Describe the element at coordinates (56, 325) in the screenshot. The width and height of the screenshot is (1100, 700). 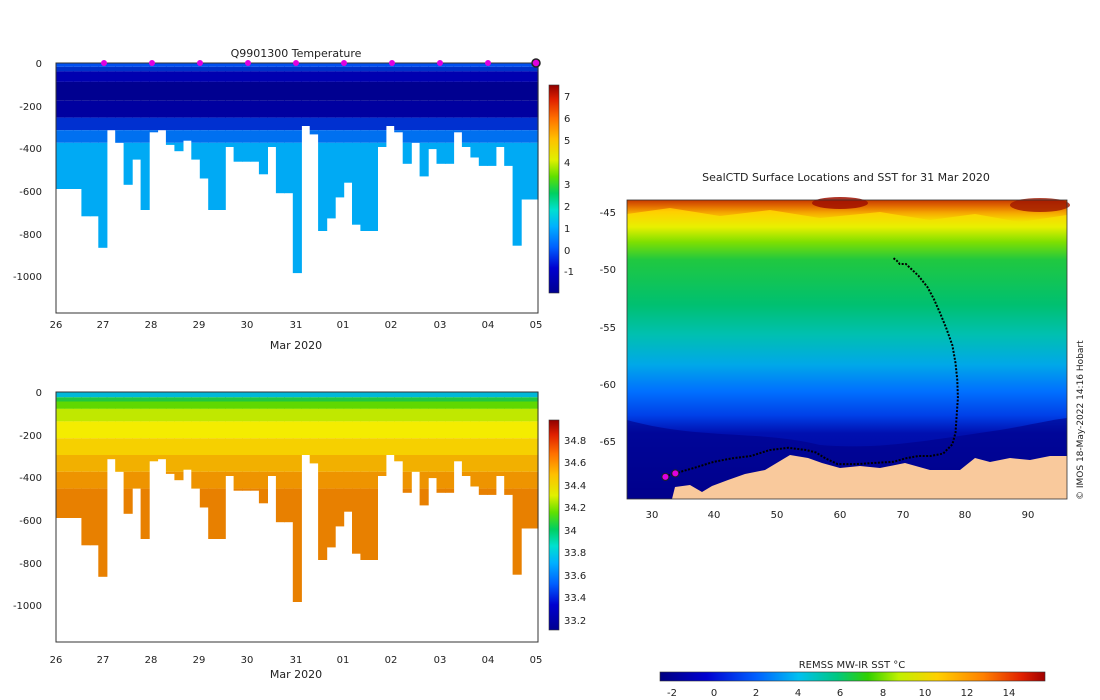
I see `x-tick-label: 26` at that location.